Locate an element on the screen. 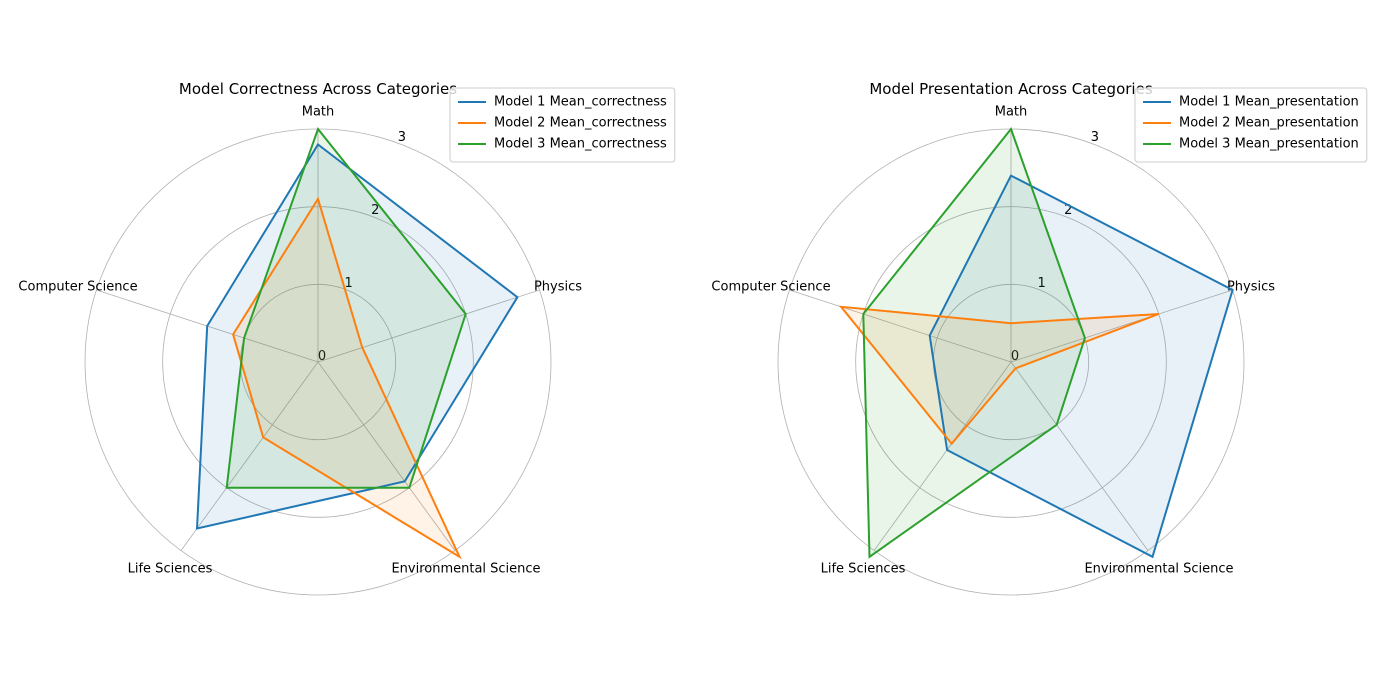 The width and height of the screenshot is (1400, 700). legend-item-model-2: Model 2 Mean_correctness is located at coordinates (562, 123).